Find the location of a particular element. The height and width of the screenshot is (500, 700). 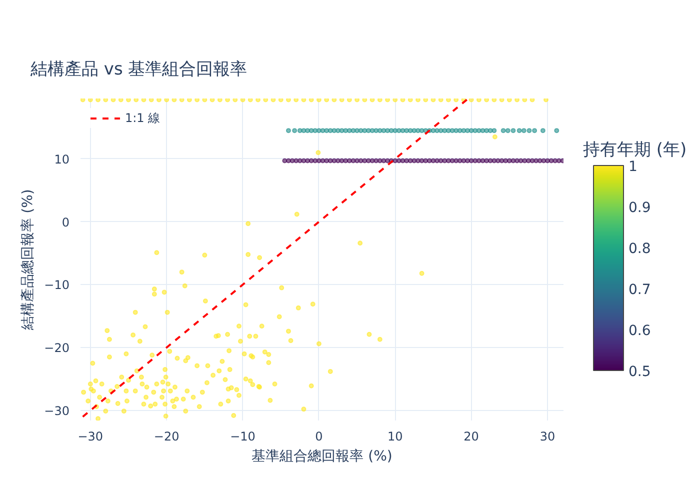

color-bar-label: 0.7 is located at coordinates (639, 290).